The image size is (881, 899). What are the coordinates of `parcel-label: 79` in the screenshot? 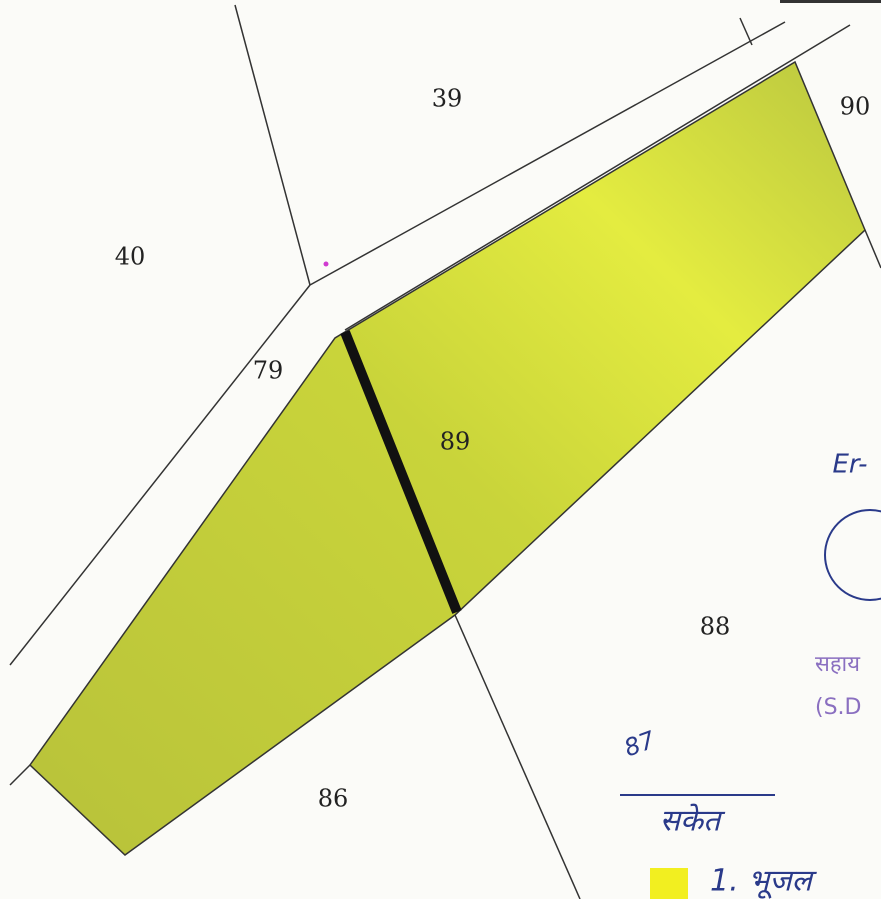 It's located at (268, 371).